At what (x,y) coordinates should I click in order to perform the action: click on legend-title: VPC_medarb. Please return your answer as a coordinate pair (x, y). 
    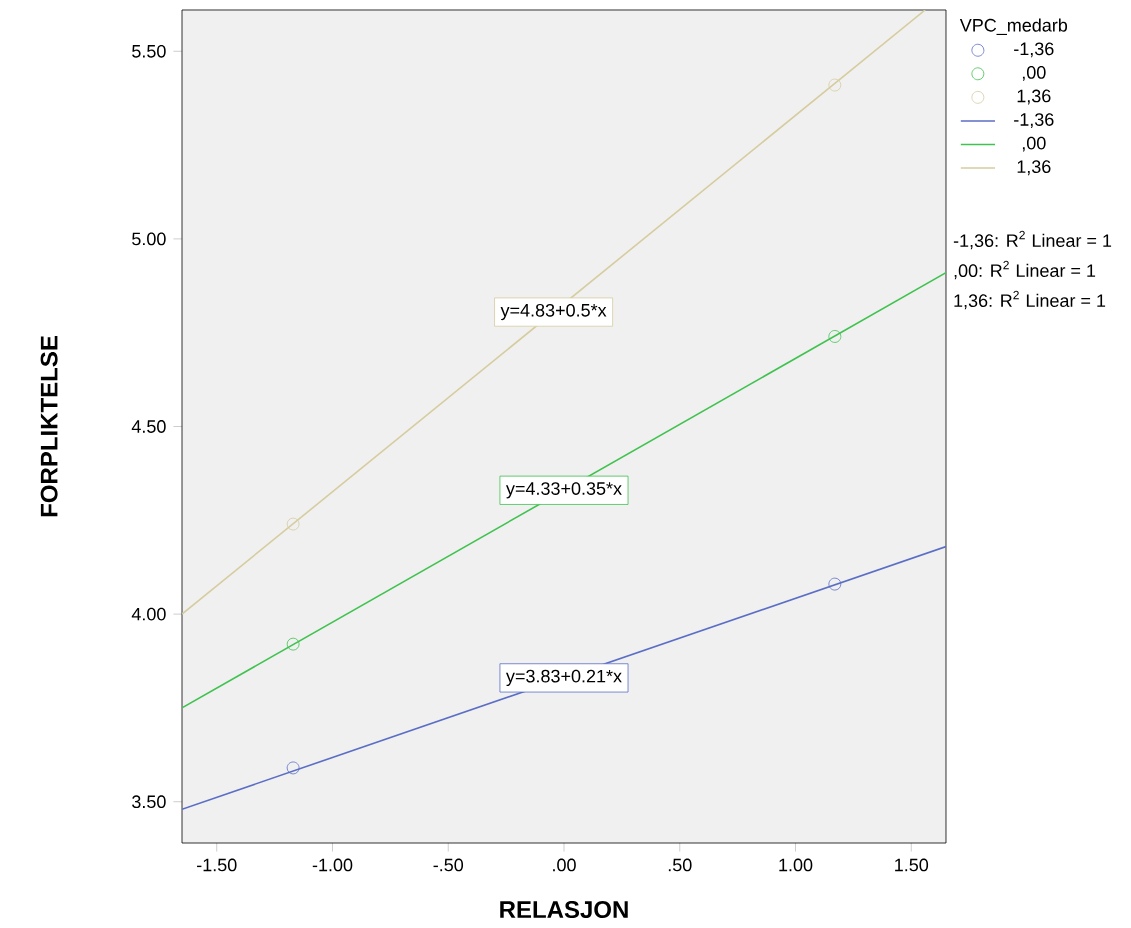
    Looking at the image, I should click on (1013, 27).